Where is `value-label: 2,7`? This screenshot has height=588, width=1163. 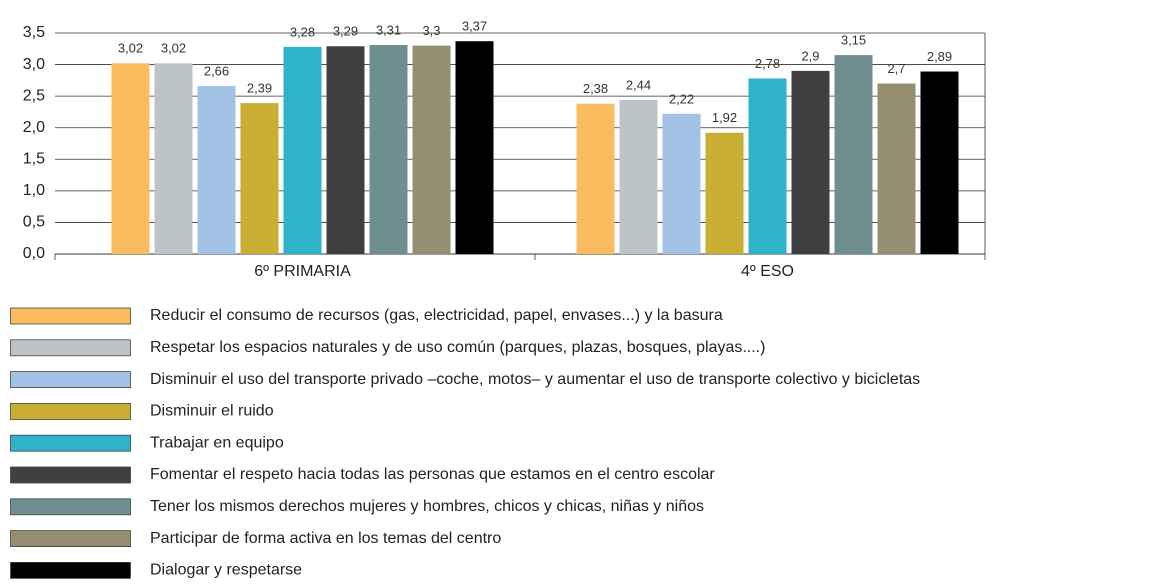
value-label: 2,7 is located at coordinates (896, 68).